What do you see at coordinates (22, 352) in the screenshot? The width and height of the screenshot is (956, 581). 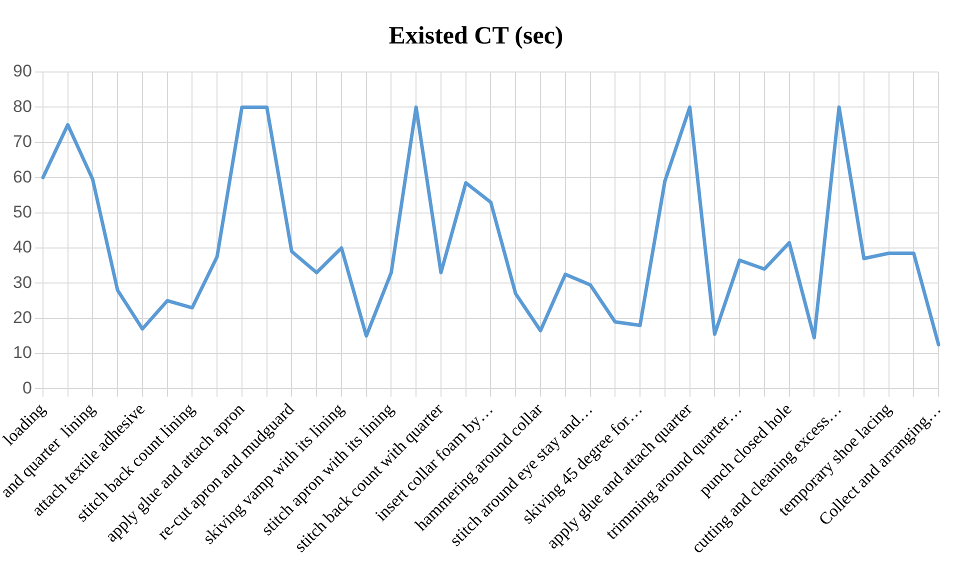 I see `y-tick-label: 10` at bounding box center [22, 352].